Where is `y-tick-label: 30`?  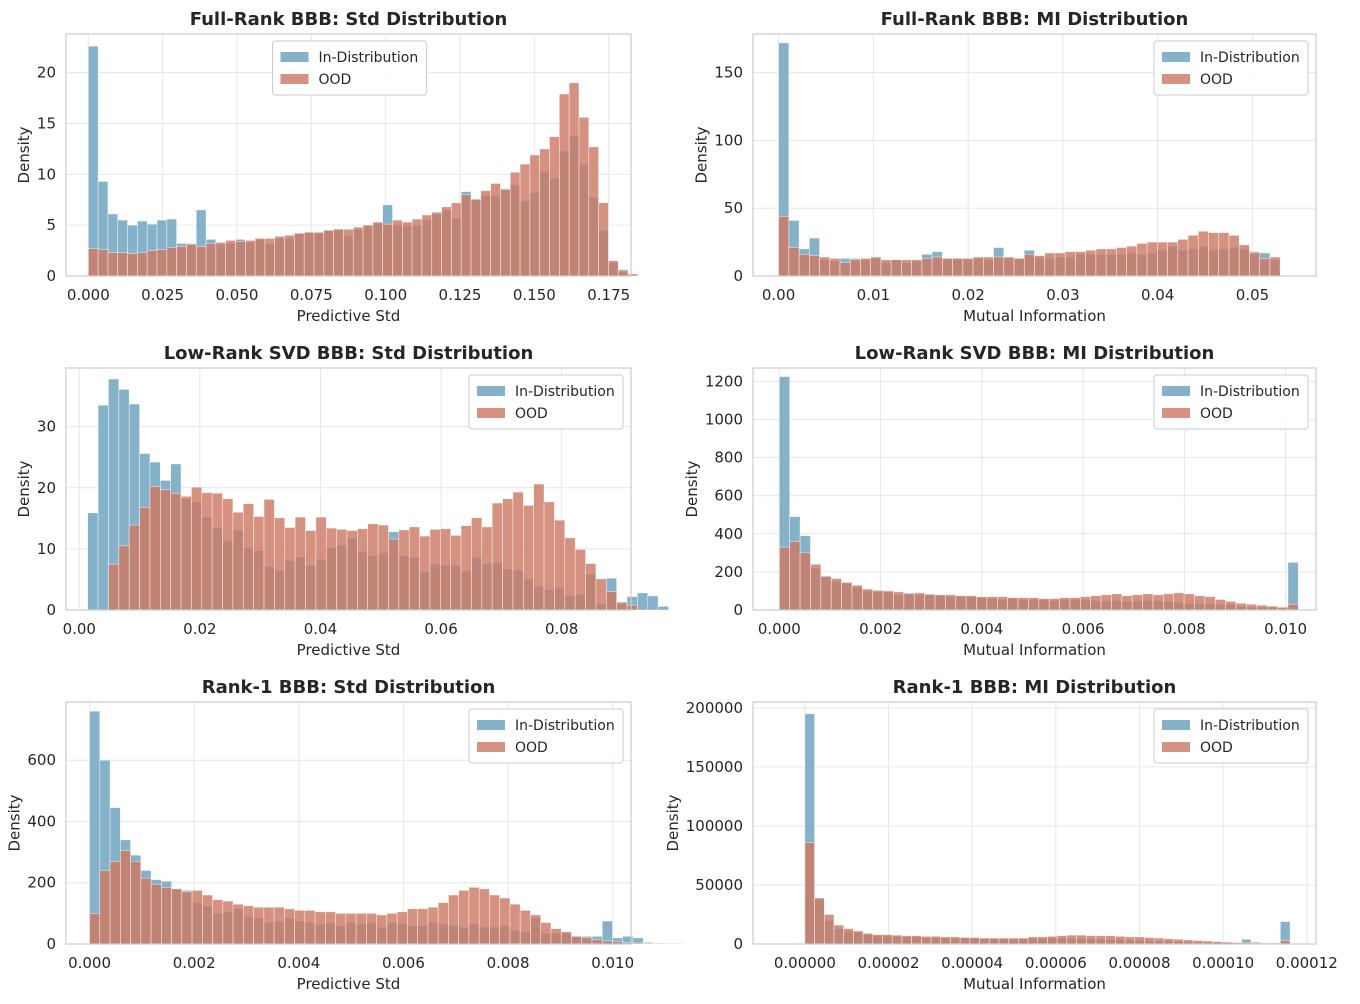 y-tick-label: 30 is located at coordinates (46, 427).